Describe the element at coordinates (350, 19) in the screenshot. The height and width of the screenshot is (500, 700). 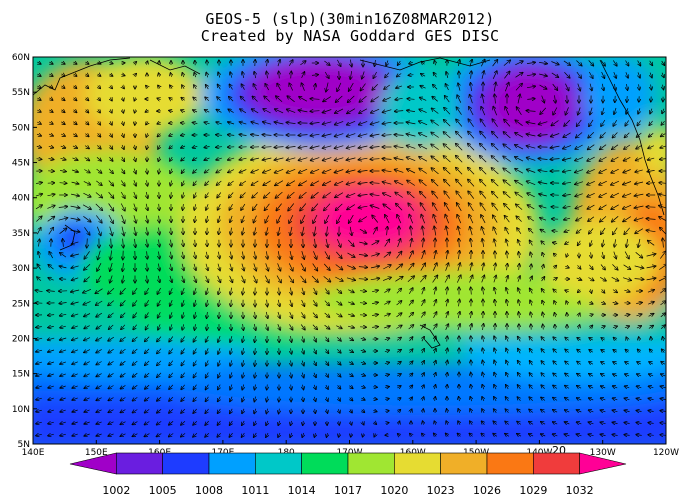
I see `plot-title: GEOS-5 (slp)(30min16Z08MAR2012)` at that location.